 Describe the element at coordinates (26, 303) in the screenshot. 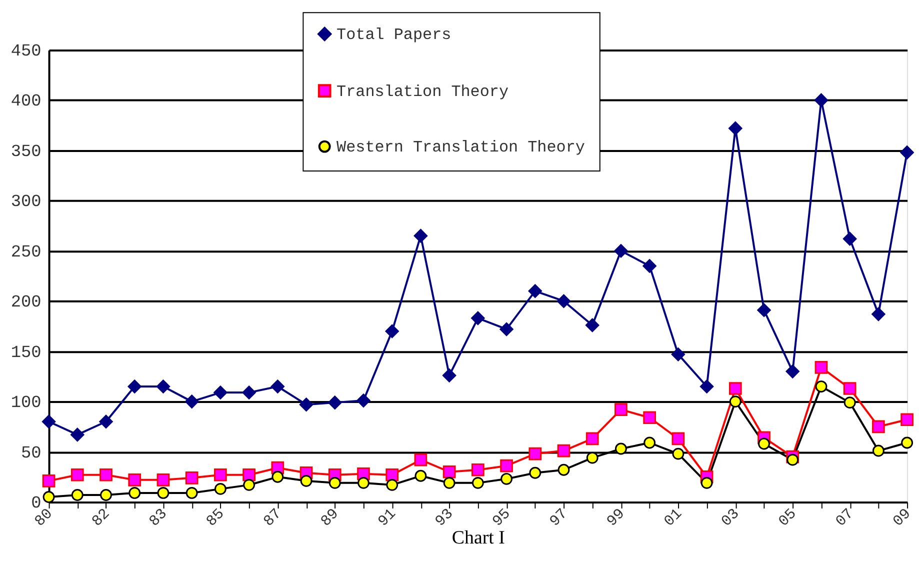

I see `y-tick-label: 200` at that location.